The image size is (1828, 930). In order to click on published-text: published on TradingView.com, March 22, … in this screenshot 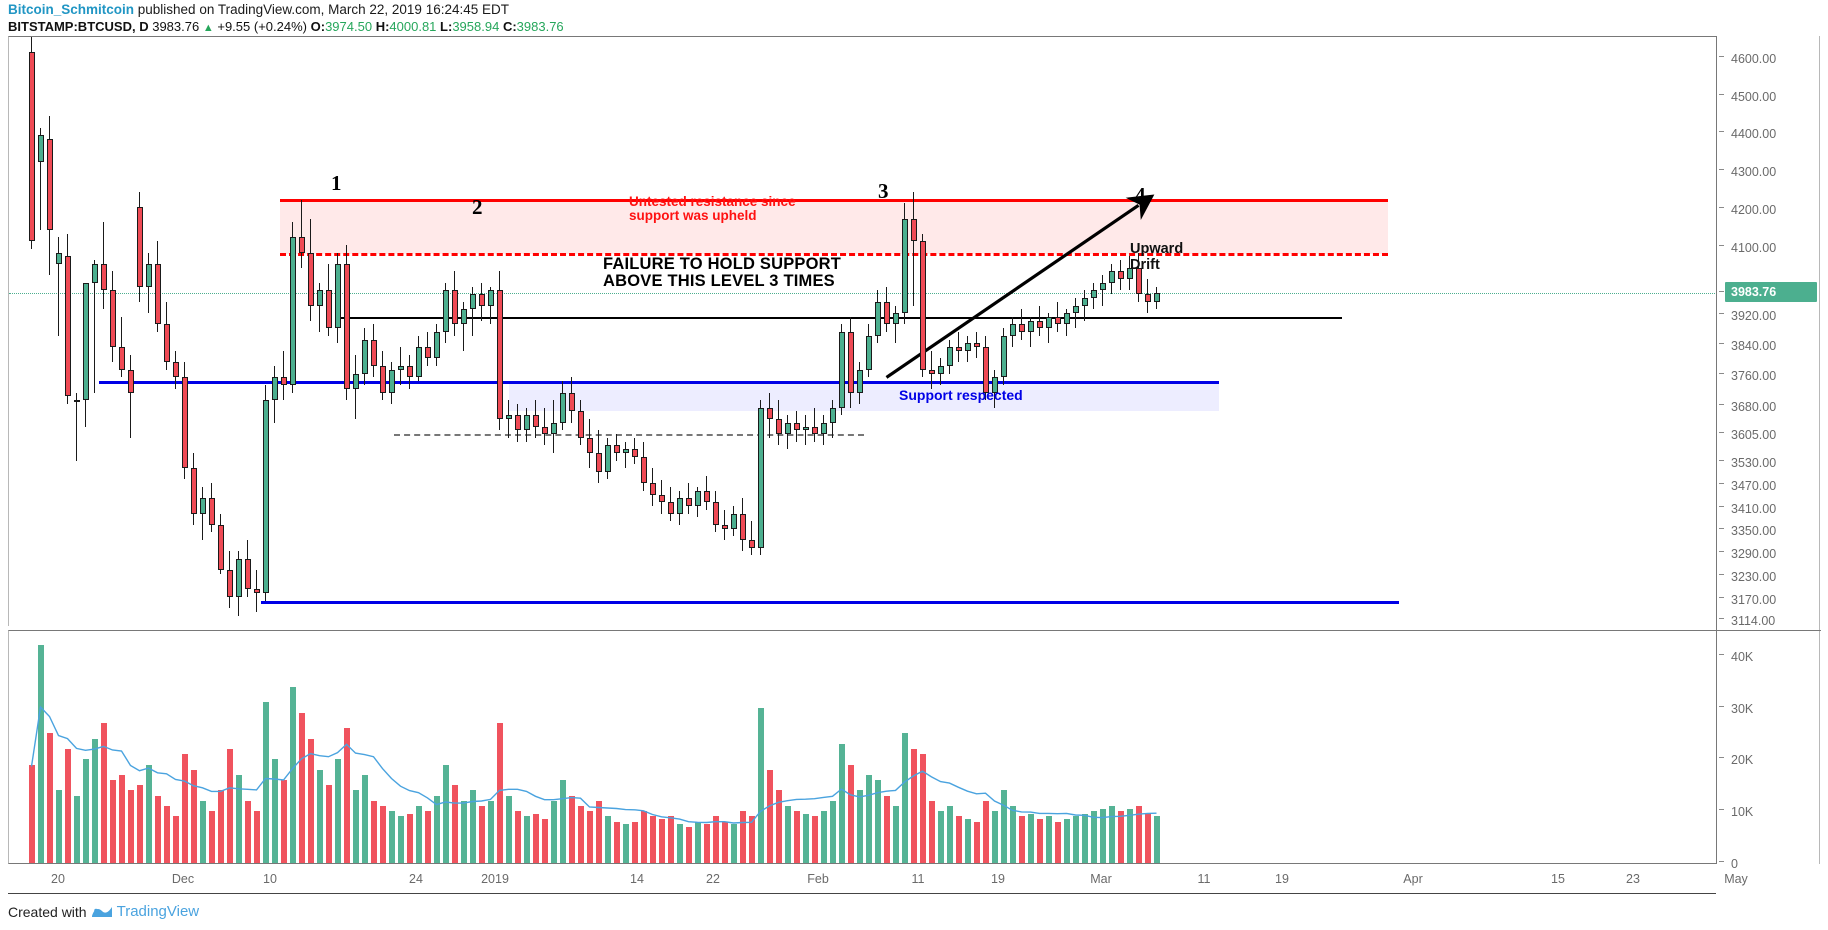, I will do `click(321, 9)`.